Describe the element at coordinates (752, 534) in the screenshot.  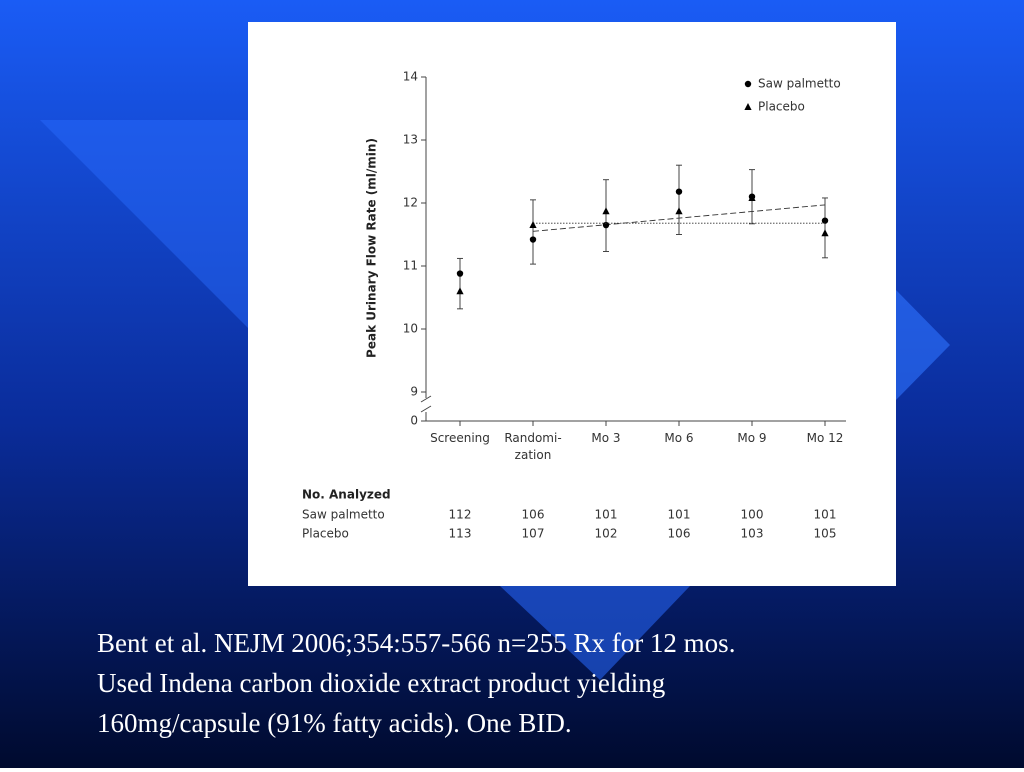
I see `table-cell: 103` at that location.